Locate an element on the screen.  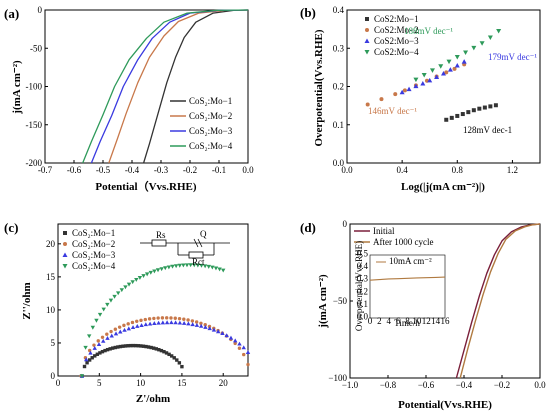
y-tick-label: 0 is located at coordinates (345, 224).